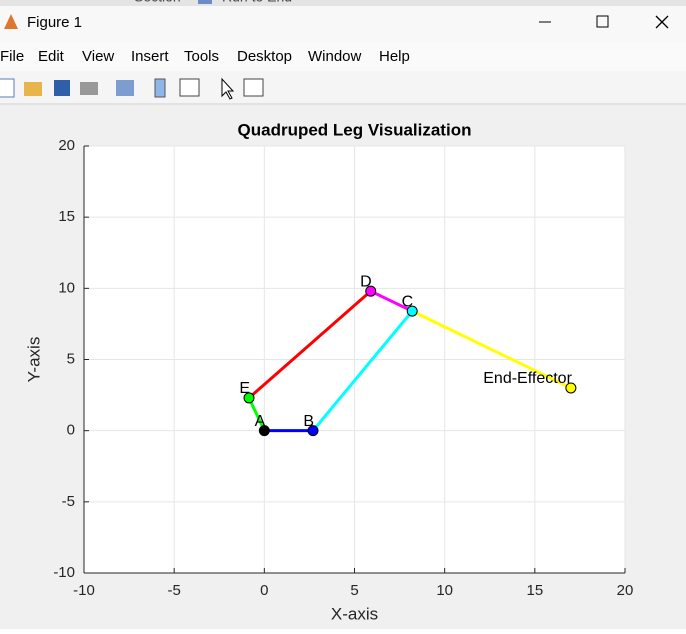 This screenshot has width=686, height=634. What do you see at coordinates (64, 572) in the screenshot?
I see `y-tick-label: -10` at bounding box center [64, 572].